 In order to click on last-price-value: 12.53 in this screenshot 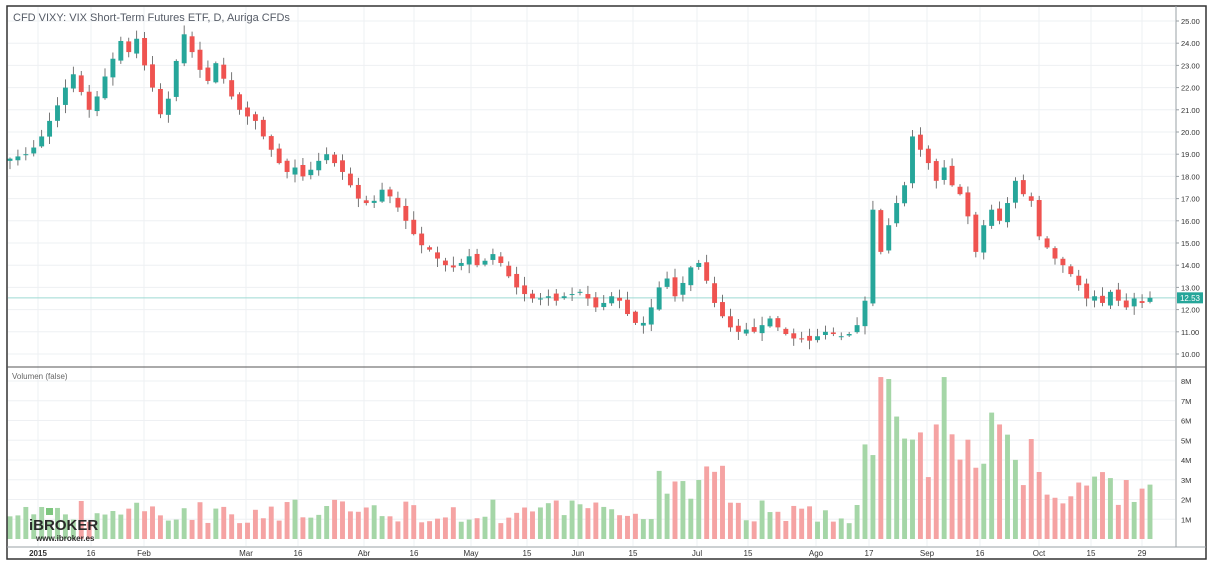, I will do `click(1190, 298)`.